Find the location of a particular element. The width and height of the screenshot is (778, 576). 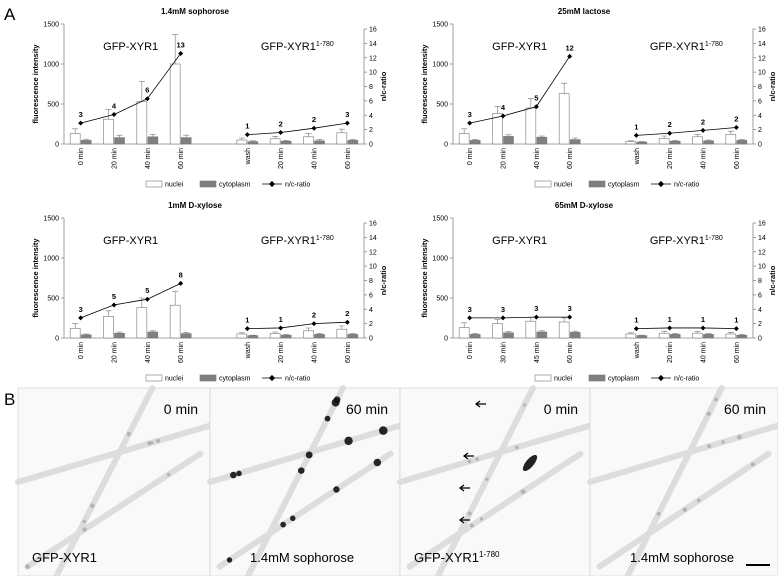

x-tick-label: wash is located at coordinates (637, 350).